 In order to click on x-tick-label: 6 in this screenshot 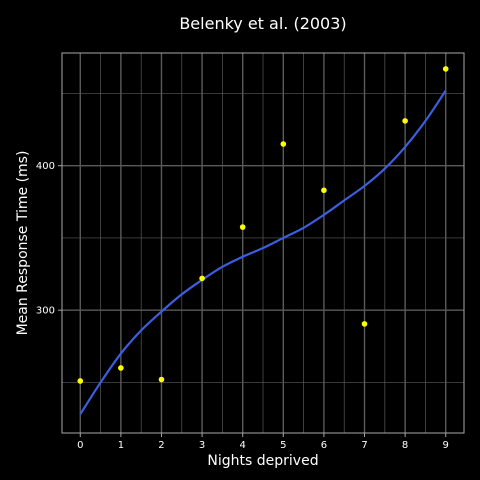, I will do `click(324, 445)`.